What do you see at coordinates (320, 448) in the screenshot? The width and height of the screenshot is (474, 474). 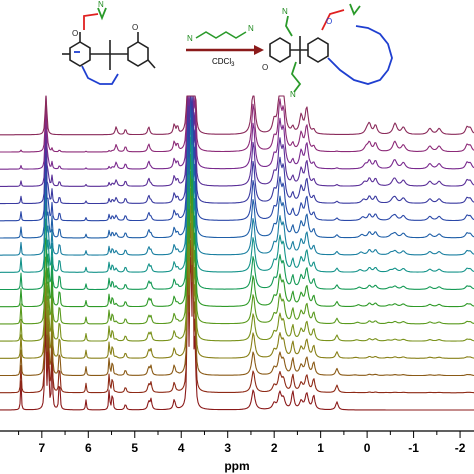 I see `x-tick-label: 1` at bounding box center [320, 448].